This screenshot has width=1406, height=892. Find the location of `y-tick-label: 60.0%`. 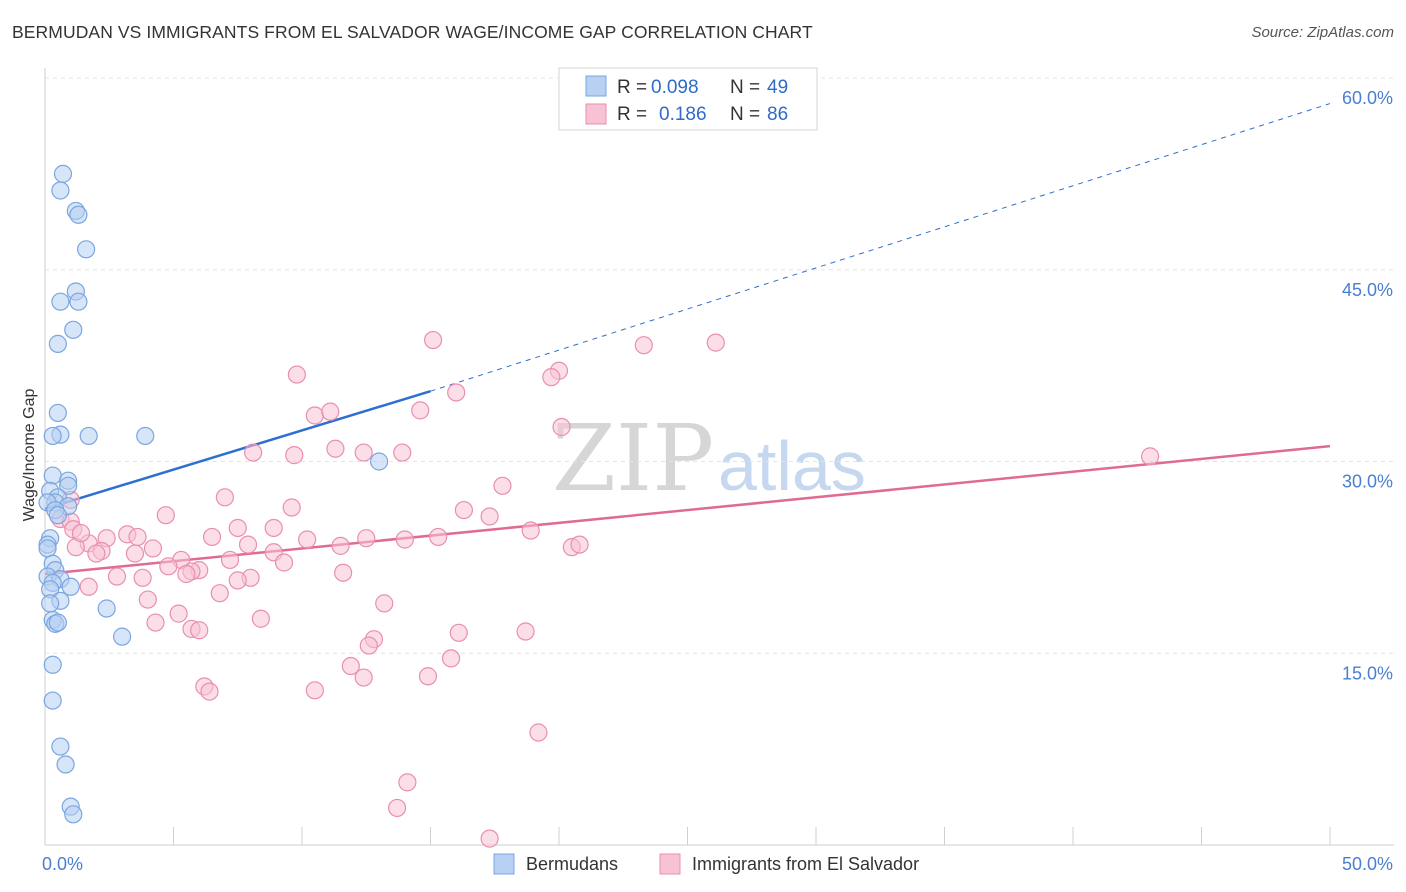

y-tick-label: 60.0% is located at coordinates (1367, 98).